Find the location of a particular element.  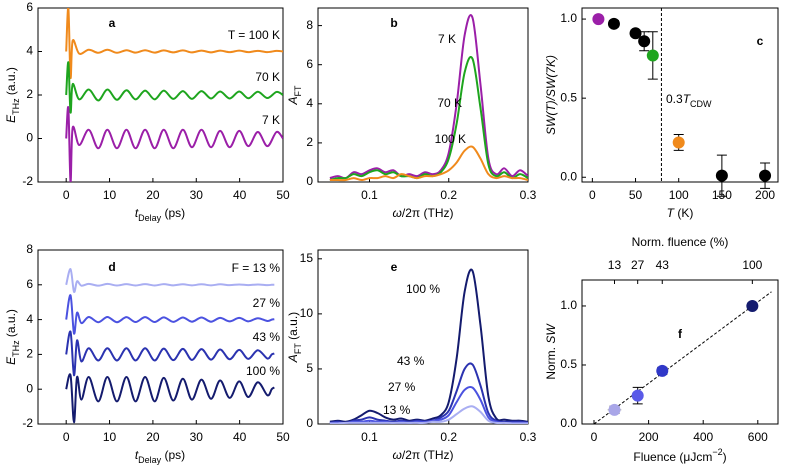

x-tick-label: 20 is located at coordinates (153, 437).